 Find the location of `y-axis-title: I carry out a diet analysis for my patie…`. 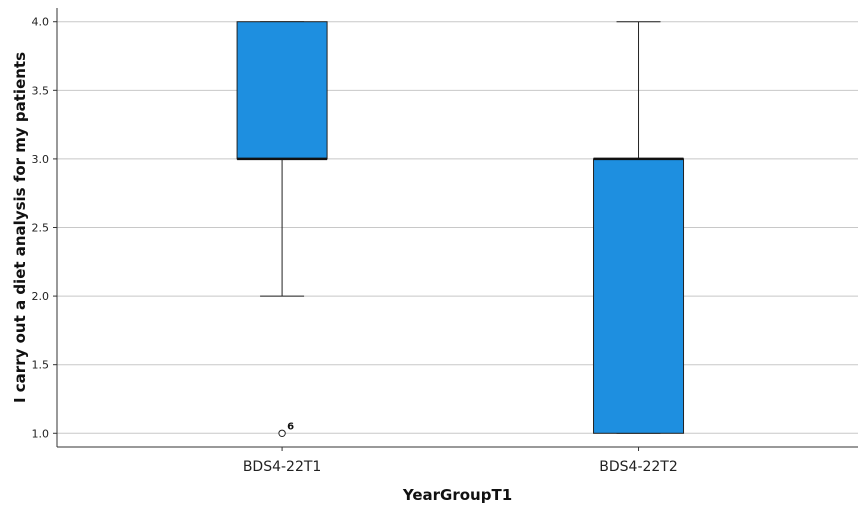

y-axis-title: I carry out a diet analysis for my patie… is located at coordinates (20, 227).